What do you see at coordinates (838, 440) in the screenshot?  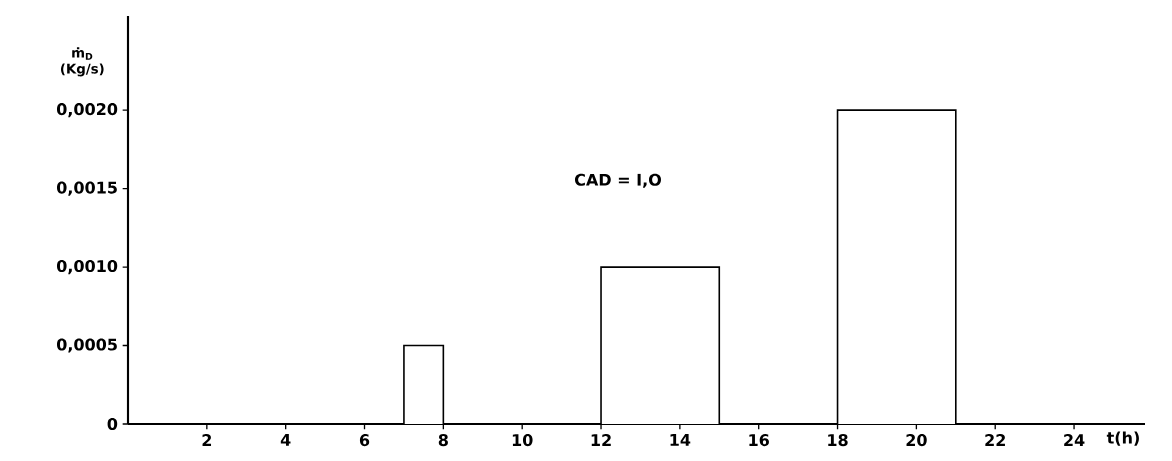 I see `x-tick-label: 18` at bounding box center [838, 440].